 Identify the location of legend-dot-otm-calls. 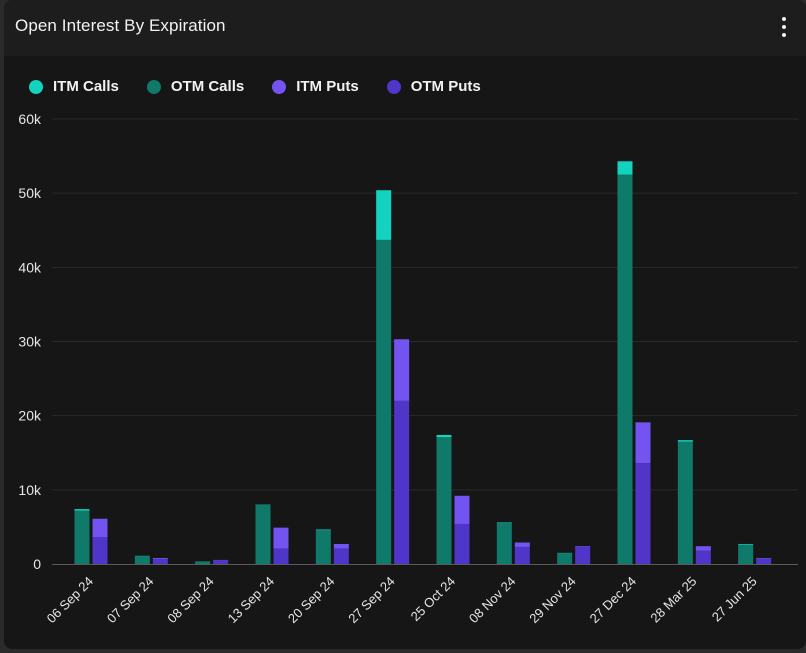
(153, 86).